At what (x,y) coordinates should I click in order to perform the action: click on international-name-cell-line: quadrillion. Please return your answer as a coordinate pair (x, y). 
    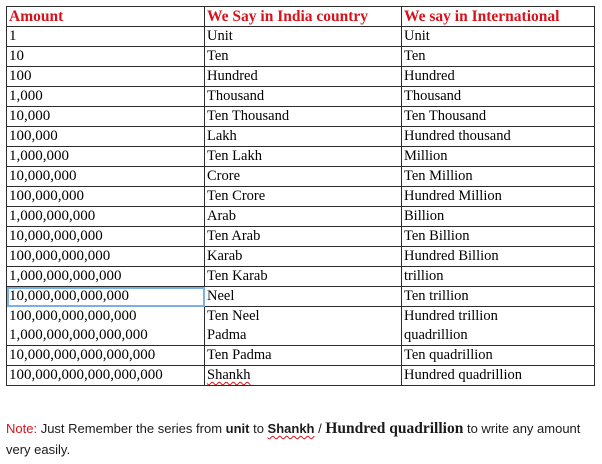
    Looking at the image, I should click on (436, 335).